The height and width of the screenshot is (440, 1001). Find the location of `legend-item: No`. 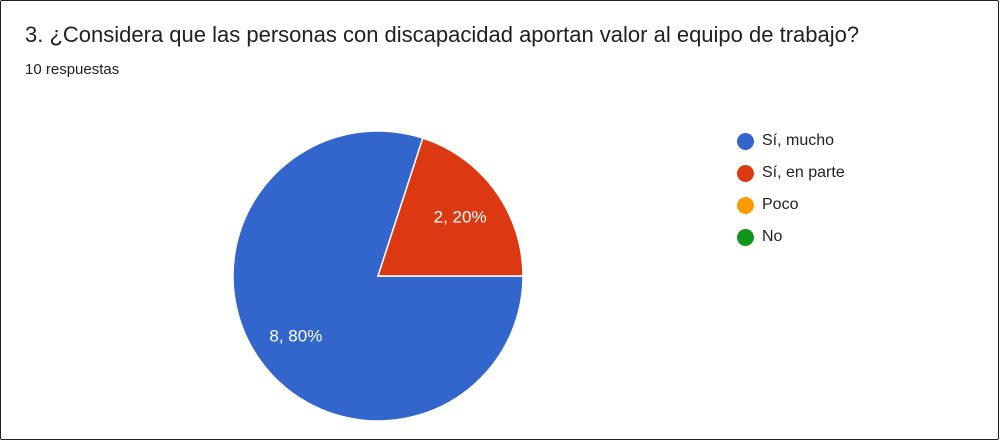

legend-item: No is located at coordinates (791, 237).